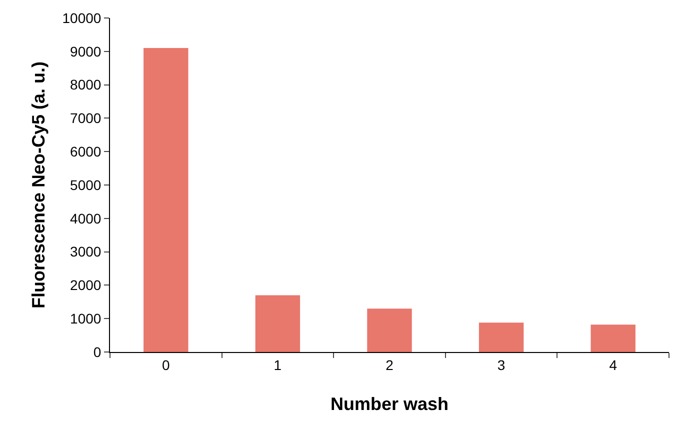  What do you see at coordinates (86, 184) in the screenshot?
I see `y-tick-label: 5000` at bounding box center [86, 184].